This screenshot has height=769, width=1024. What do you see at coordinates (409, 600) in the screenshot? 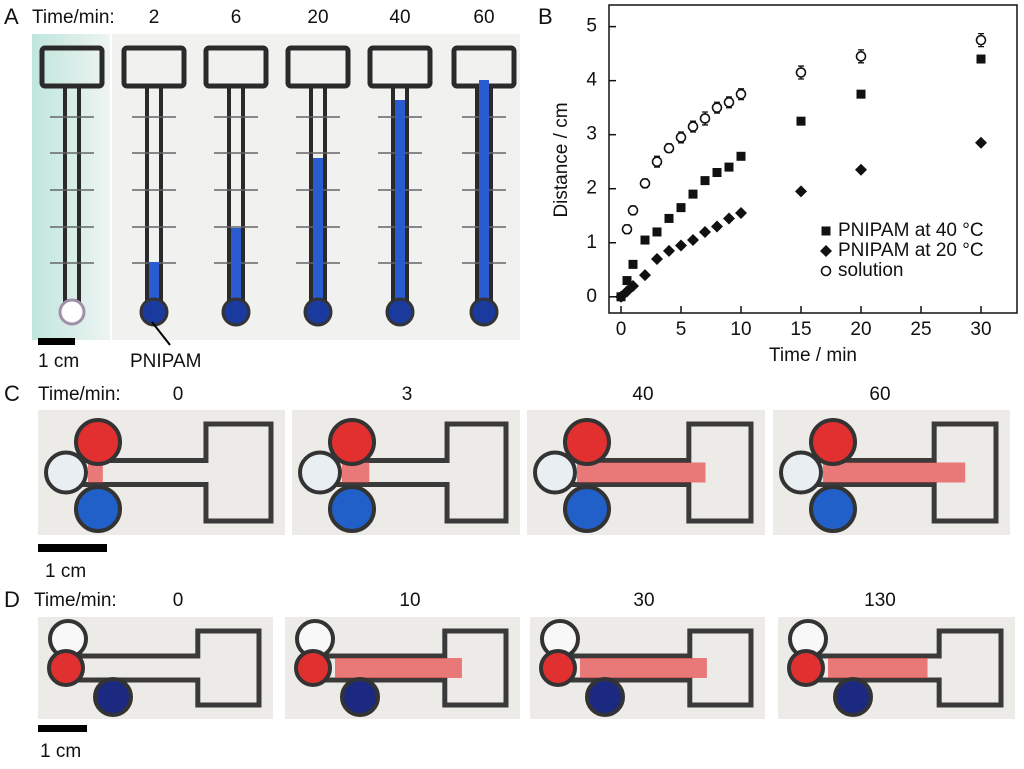
I see `time-value: 10` at bounding box center [409, 600].